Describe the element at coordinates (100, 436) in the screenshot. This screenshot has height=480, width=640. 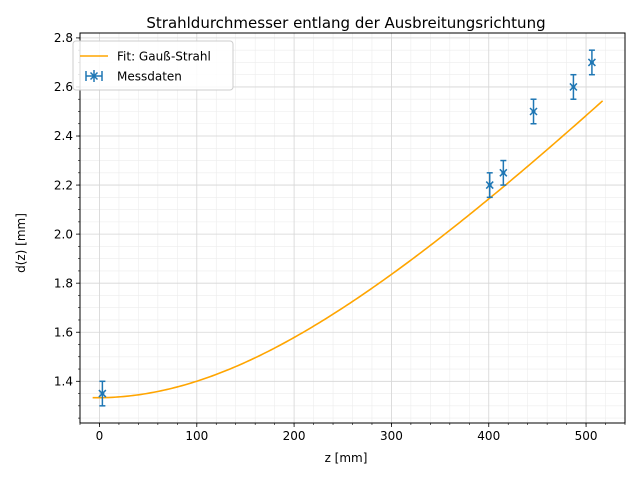
I see `x-tick-label: 0` at that location.